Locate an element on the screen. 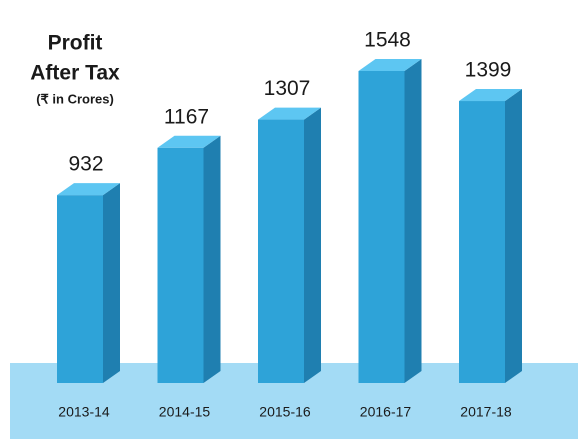  chart-title-line: Profit is located at coordinates (75, 43).